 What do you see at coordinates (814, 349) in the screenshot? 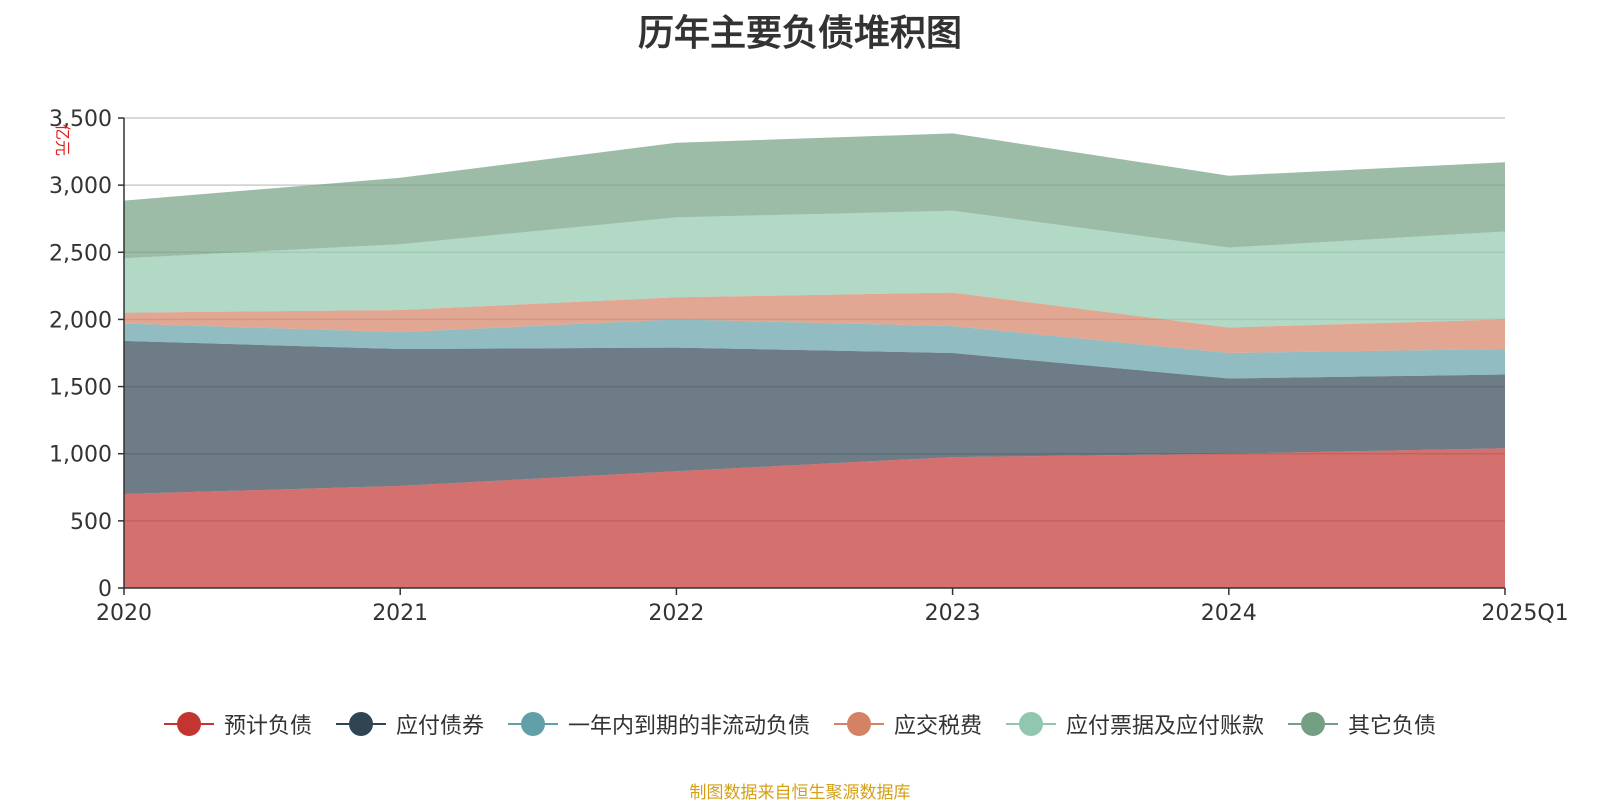
I see `area-series-一年内到期的非流动负债` at bounding box center [814, 349].